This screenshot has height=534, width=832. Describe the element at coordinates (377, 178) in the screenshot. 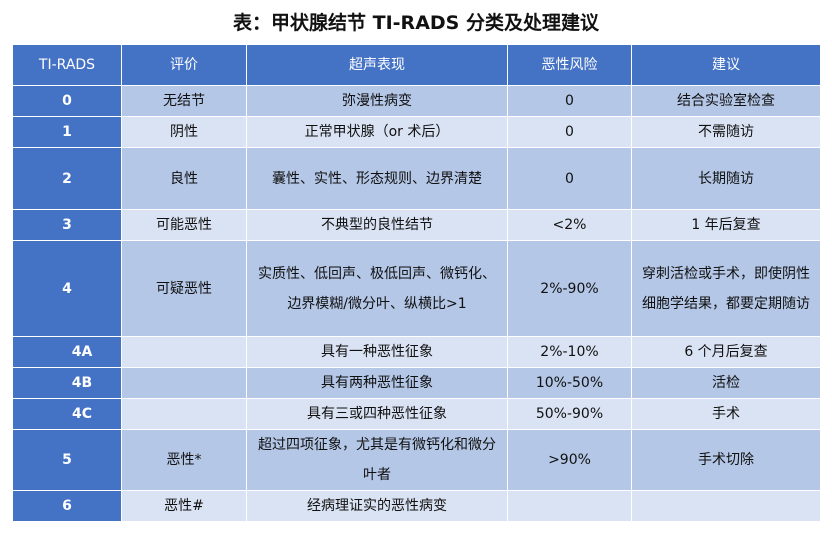

I see `cell-ultrasound: 囊性、实性、形态规则、边界清楚` at that location.